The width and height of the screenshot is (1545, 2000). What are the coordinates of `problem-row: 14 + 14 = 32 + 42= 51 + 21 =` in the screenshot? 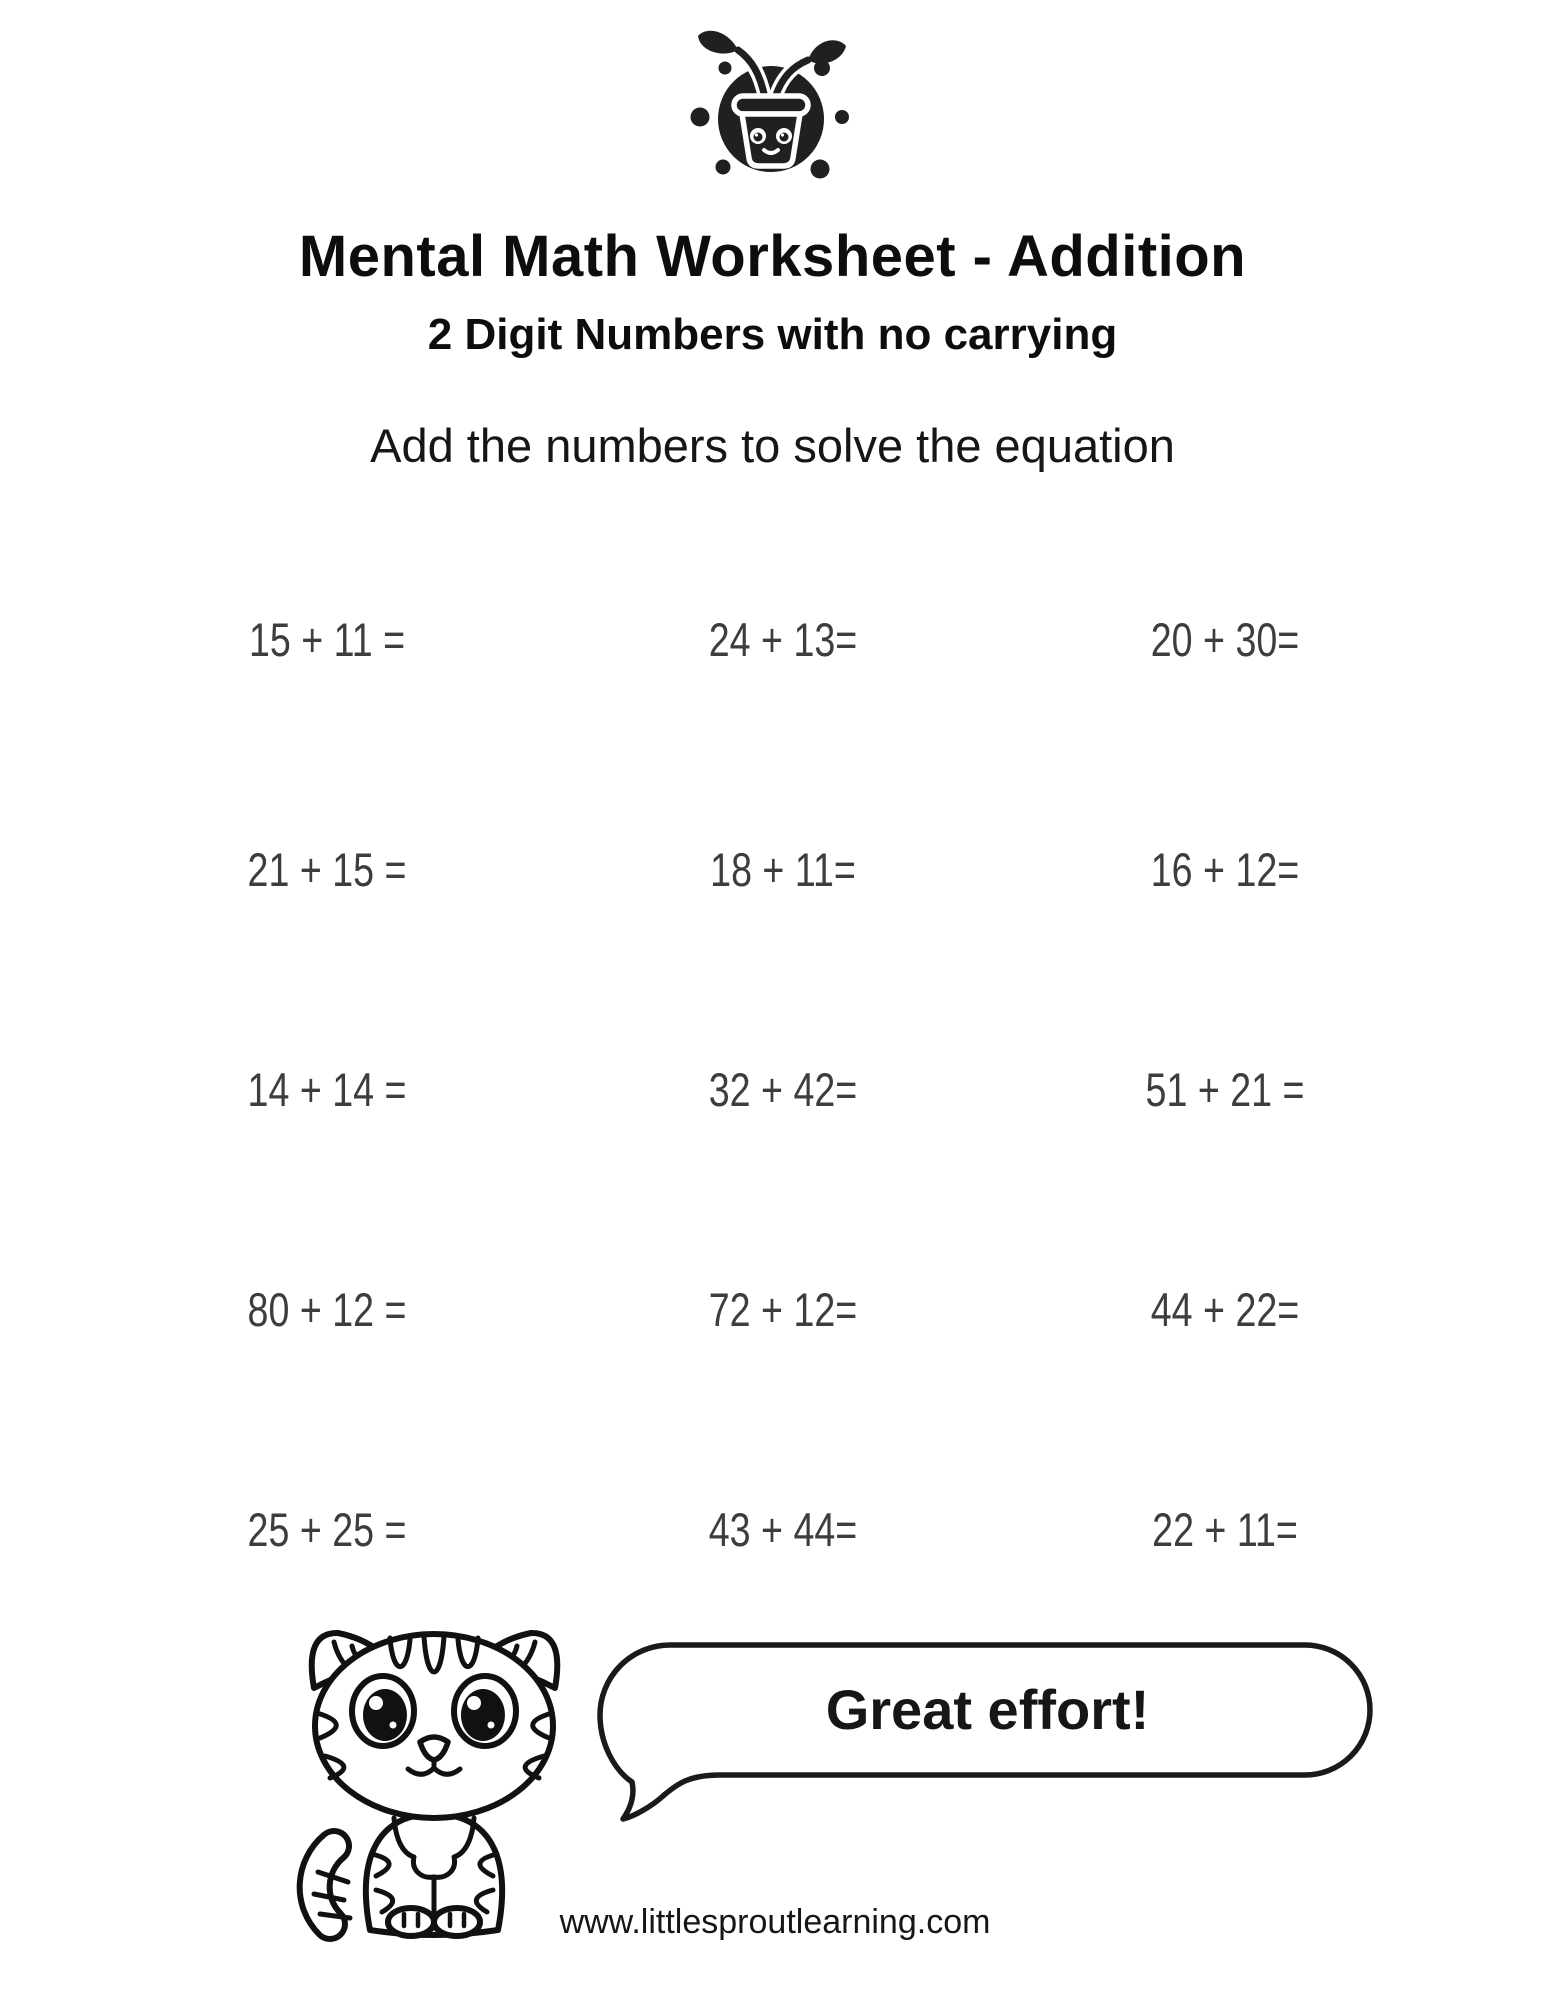 It's located at (772, 1176).